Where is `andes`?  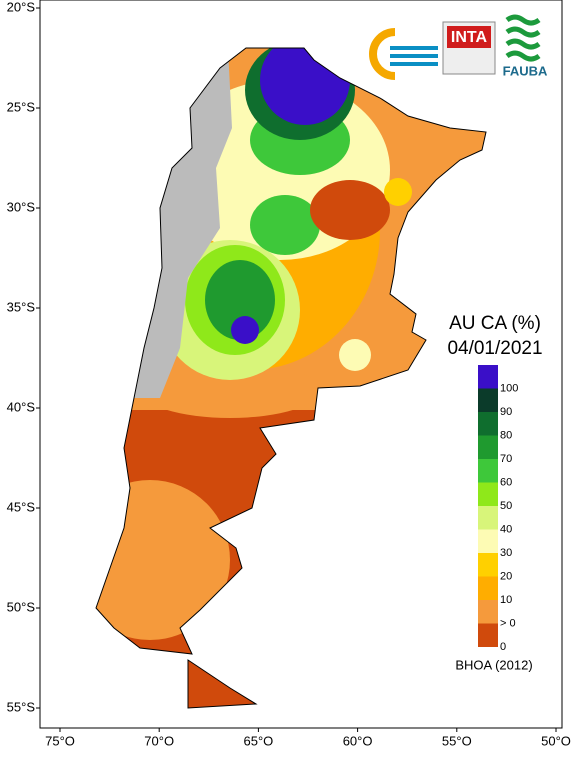 andes is located at coordinates (180, 223).